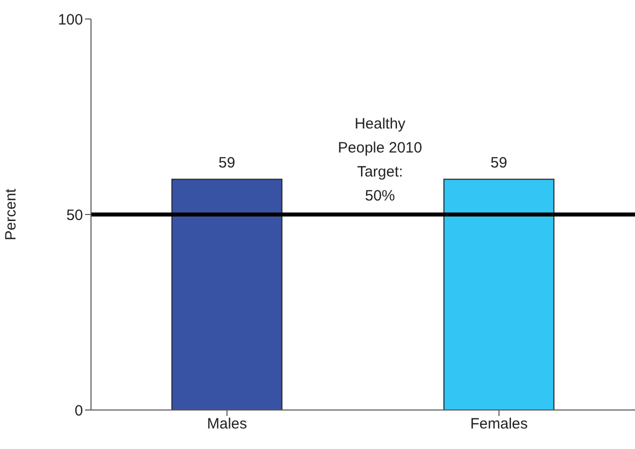  What do you see at coordinates (78, 411) in the screenshot?
I see `y-tick-label: 0` at bounding box center [78, 411].